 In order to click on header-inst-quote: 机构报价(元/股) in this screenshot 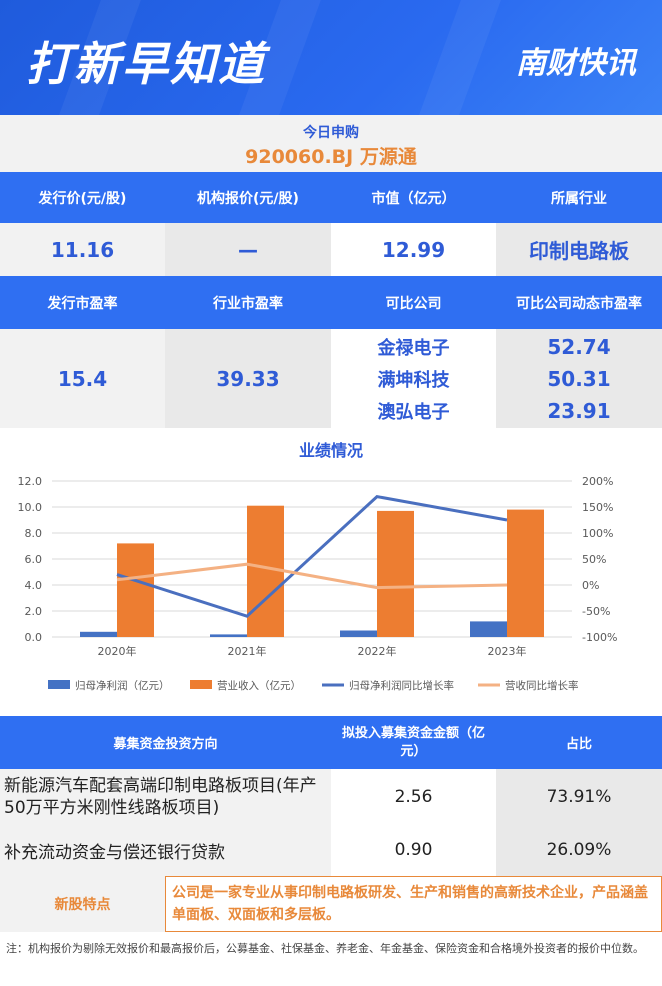, I will do `click(248, 197)`.